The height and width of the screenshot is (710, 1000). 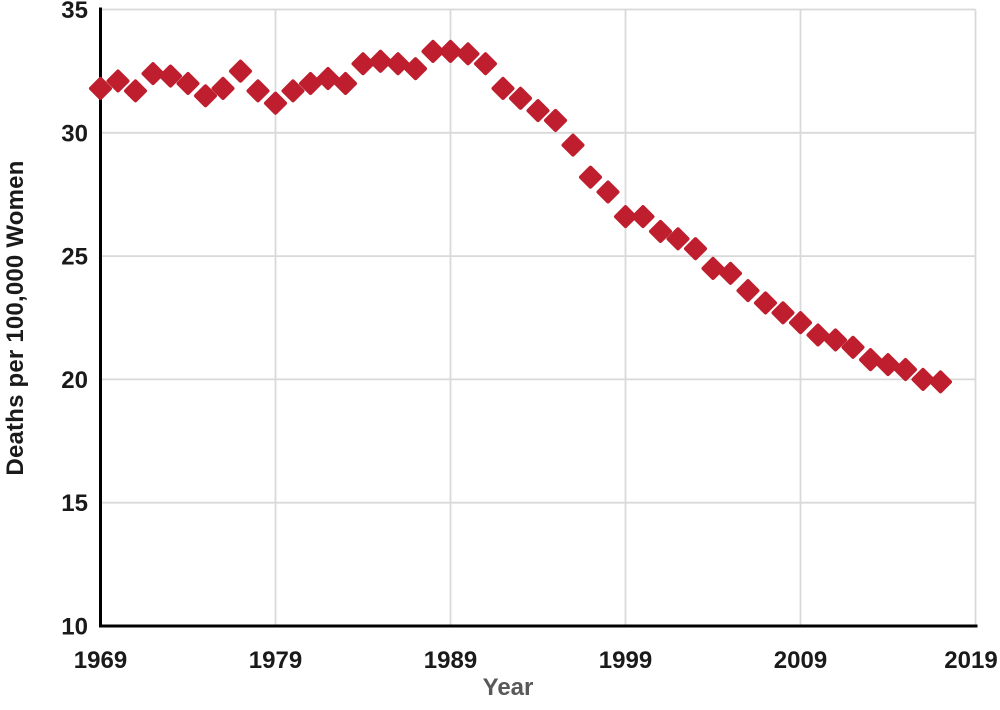 I want to click on y-tick-label: 25, so click(x=74, y=257).